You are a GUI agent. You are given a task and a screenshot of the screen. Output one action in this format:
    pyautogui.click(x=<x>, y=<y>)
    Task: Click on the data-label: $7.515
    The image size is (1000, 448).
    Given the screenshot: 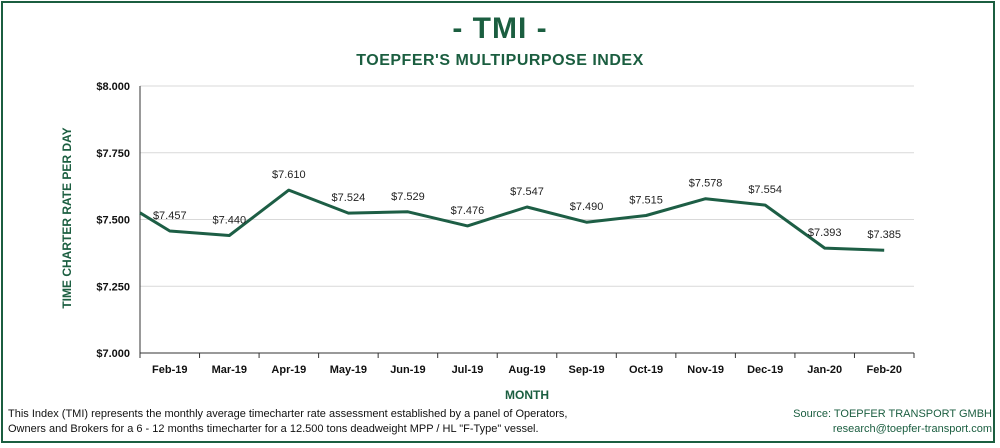 What is the action you would take?
    pyautogui.click(x=646, y=200)
    